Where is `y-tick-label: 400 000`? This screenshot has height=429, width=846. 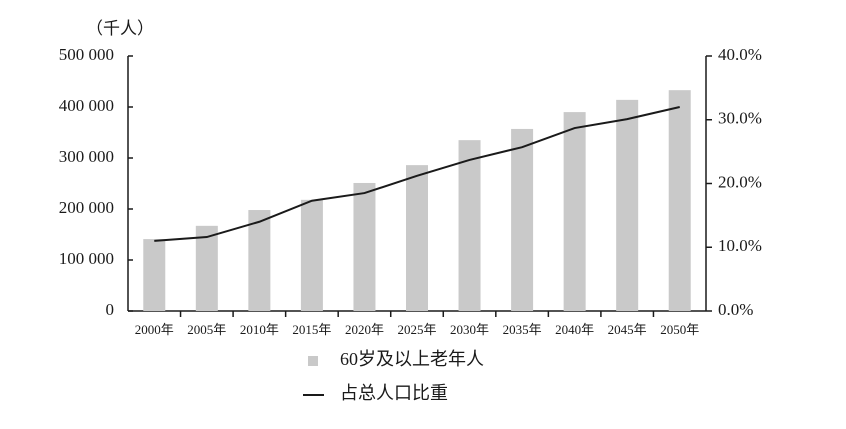 y-tick-label: 400 000 is located at coordinates (86, 105).